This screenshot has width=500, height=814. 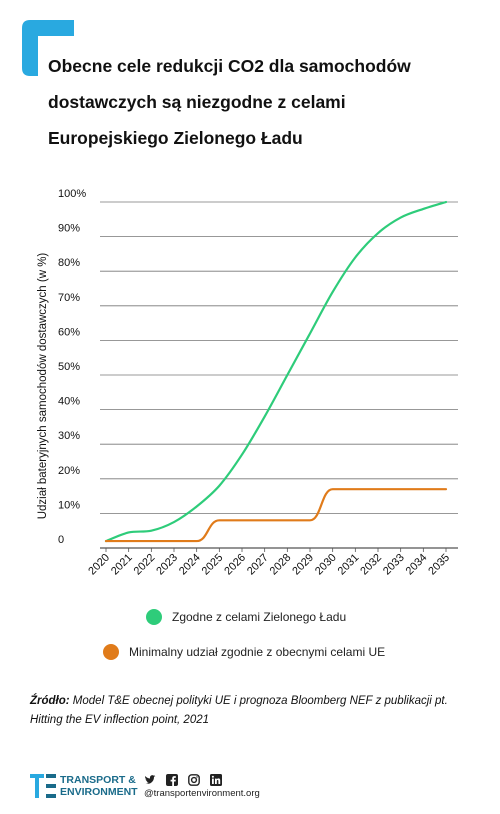 What do you see at coordinates (258, 565) in the screenshot?
I see `x-tick-label: 2027` at bounding box center [258, 565].